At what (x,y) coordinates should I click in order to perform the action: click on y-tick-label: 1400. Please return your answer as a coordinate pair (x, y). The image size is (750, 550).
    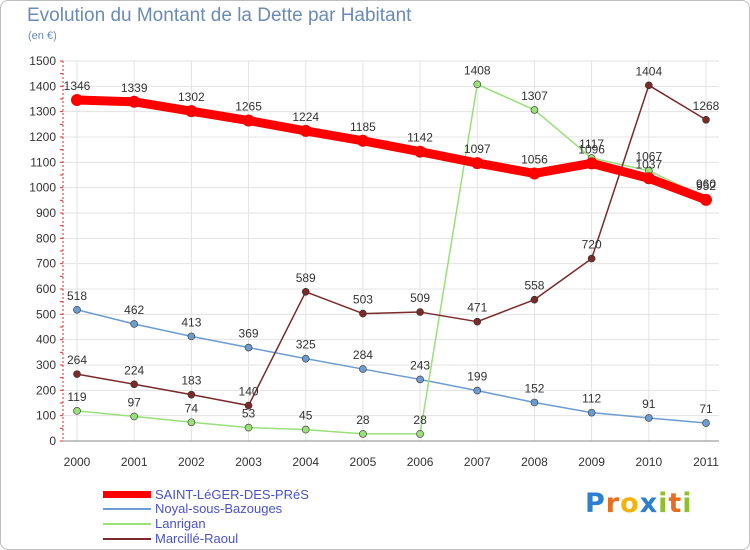
    Looking at the image, I should click on (42, 86).